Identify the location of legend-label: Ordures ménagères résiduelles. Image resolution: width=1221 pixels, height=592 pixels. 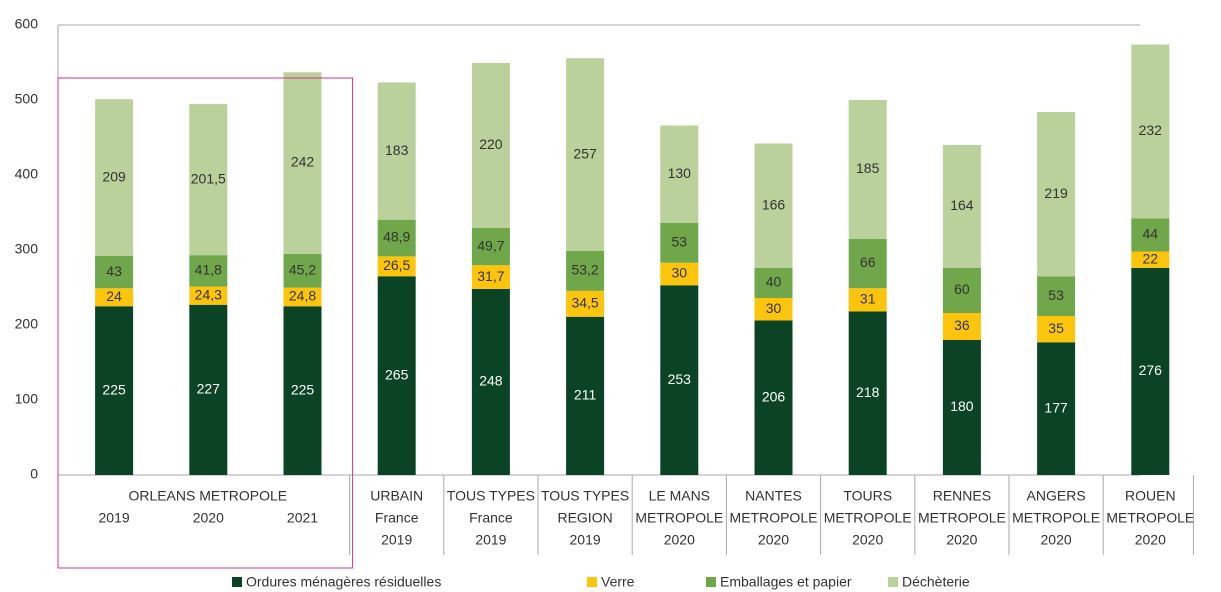
(343, 582).